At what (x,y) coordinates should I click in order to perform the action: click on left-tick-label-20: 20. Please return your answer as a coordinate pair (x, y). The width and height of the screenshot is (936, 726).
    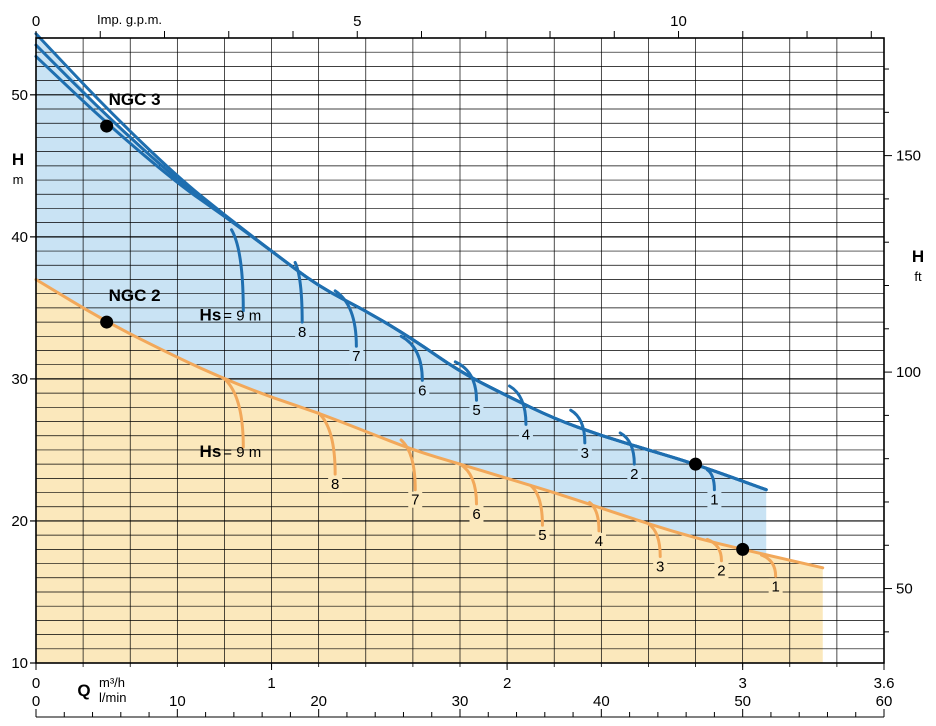
    Looking at the image, I should click on (19, 521).